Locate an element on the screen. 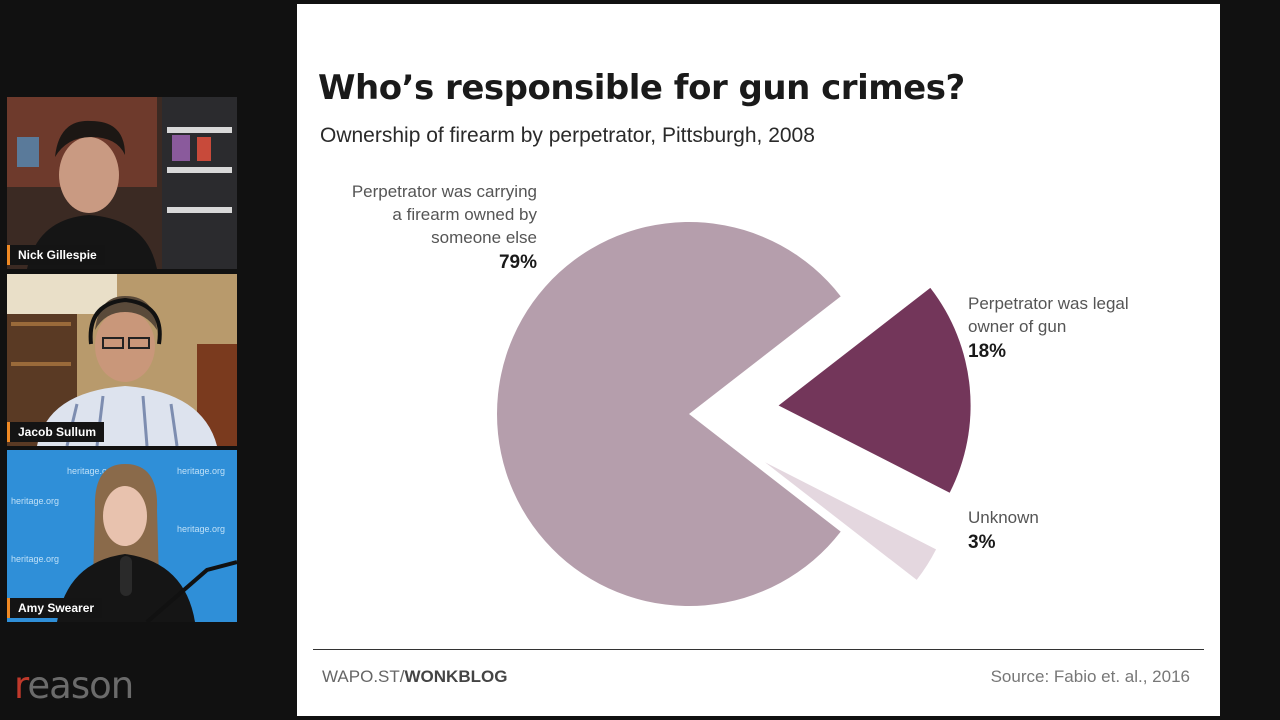 This screenshot has height=720, width=1280. slice-value-label: 18% is located at coordinates (987, 351).